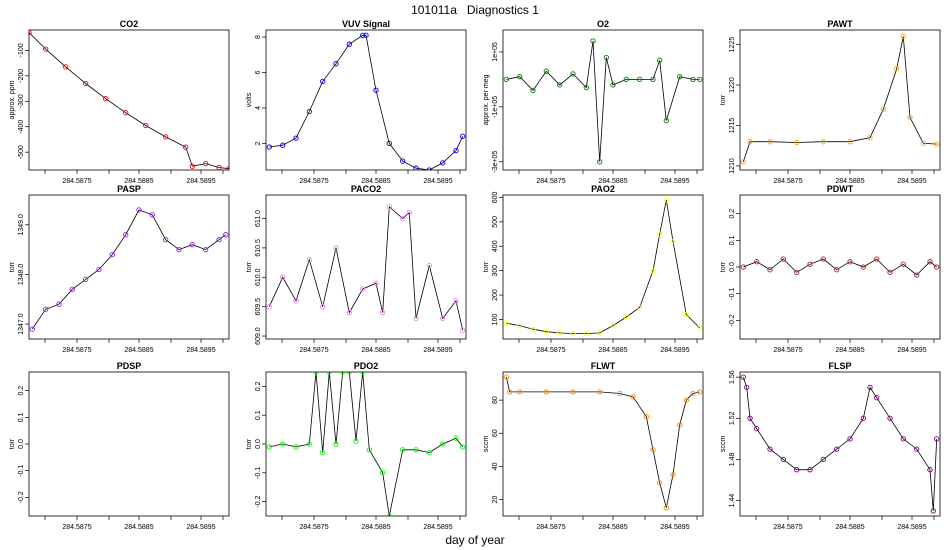 Image resolution: width=950 pixels, height=550 pixels. I want to click on panel-title: PACO2, so click(366, 189).